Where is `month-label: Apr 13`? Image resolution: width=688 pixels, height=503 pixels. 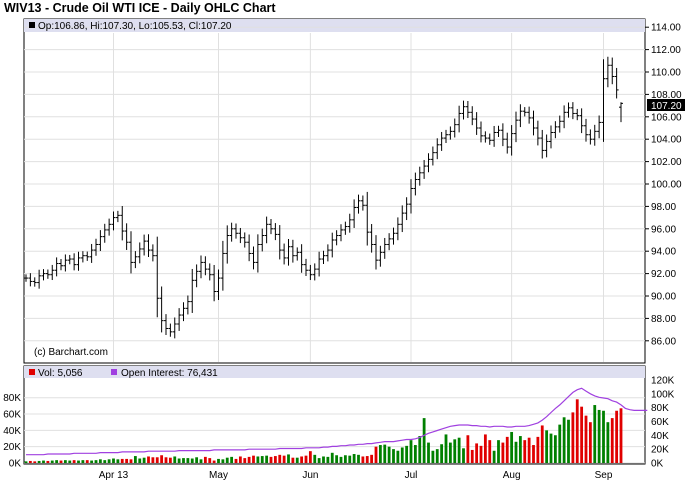
month-label: Apr 13 is located at coordinates (114, 475).